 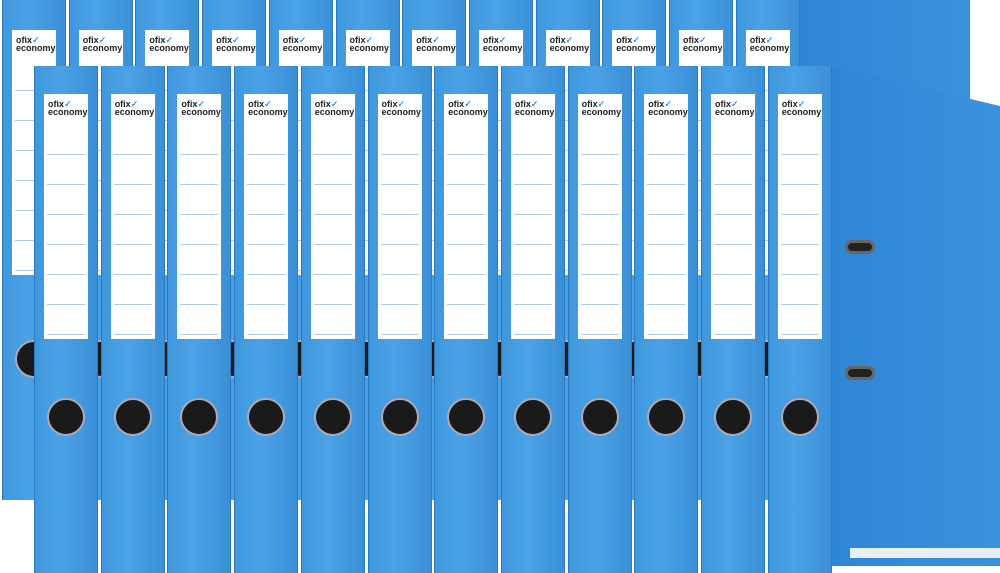 I want to click on binder-ring-bottom, so click(x=860, y=373).